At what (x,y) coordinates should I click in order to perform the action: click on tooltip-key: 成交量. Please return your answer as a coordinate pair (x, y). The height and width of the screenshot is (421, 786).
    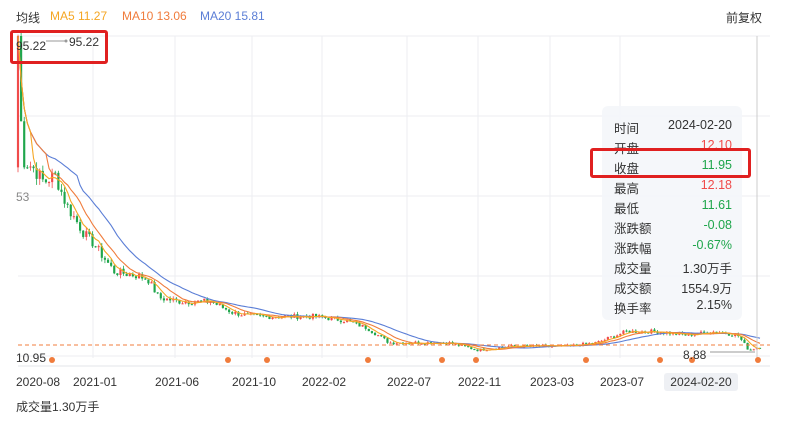
    Looking at the image, I should click on (633, 269).